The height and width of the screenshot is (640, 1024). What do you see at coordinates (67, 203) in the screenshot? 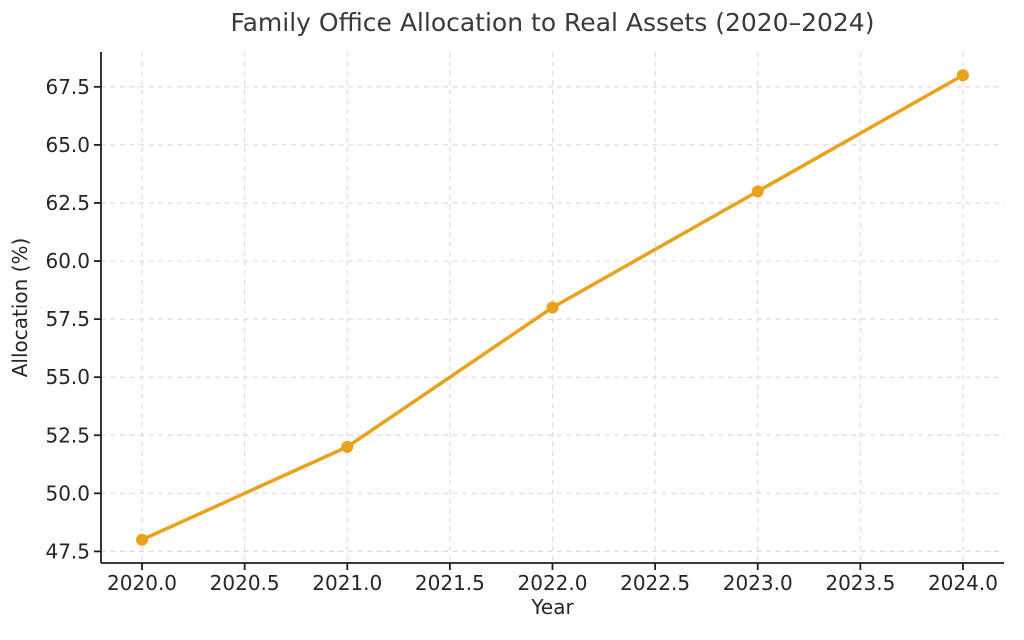
I see `y-tick-label: 62.5` at bounding box center [67, 203].